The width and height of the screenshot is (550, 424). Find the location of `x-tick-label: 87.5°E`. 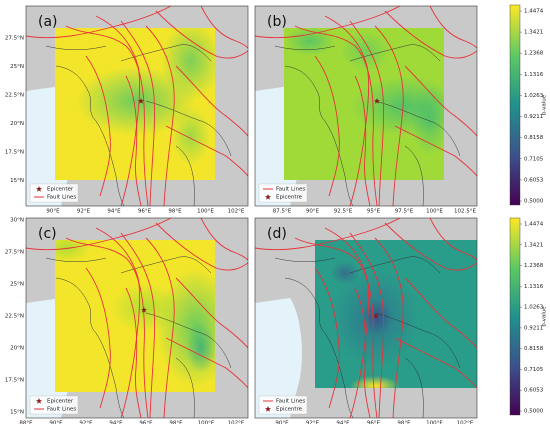

x-tick-label: 87.5°E is located at coordinates (282, 212).